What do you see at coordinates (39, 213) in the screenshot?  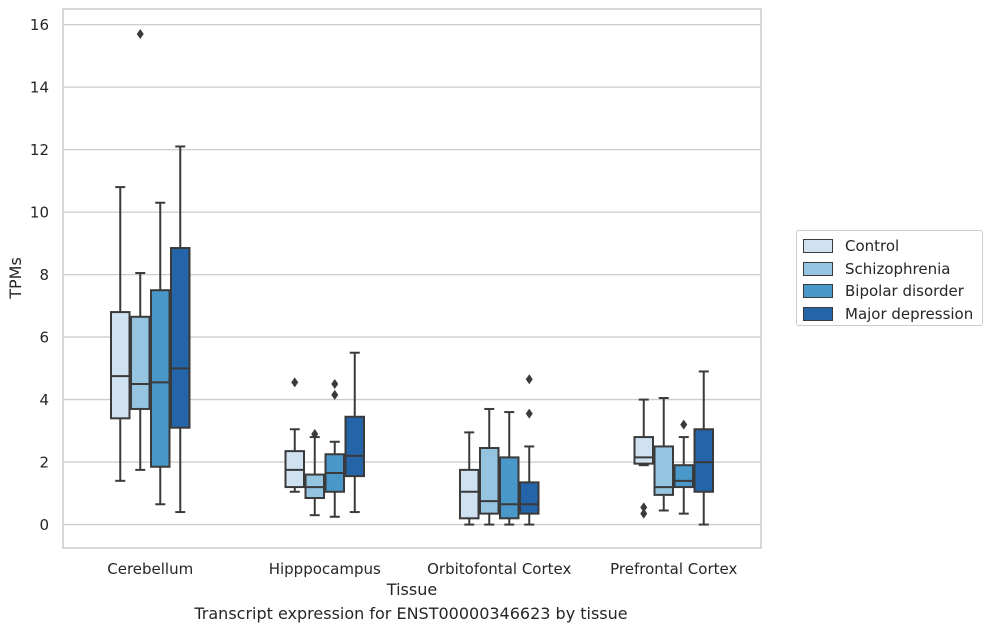 I see `y-tick-label: 10` at bounding box center [39, 213].